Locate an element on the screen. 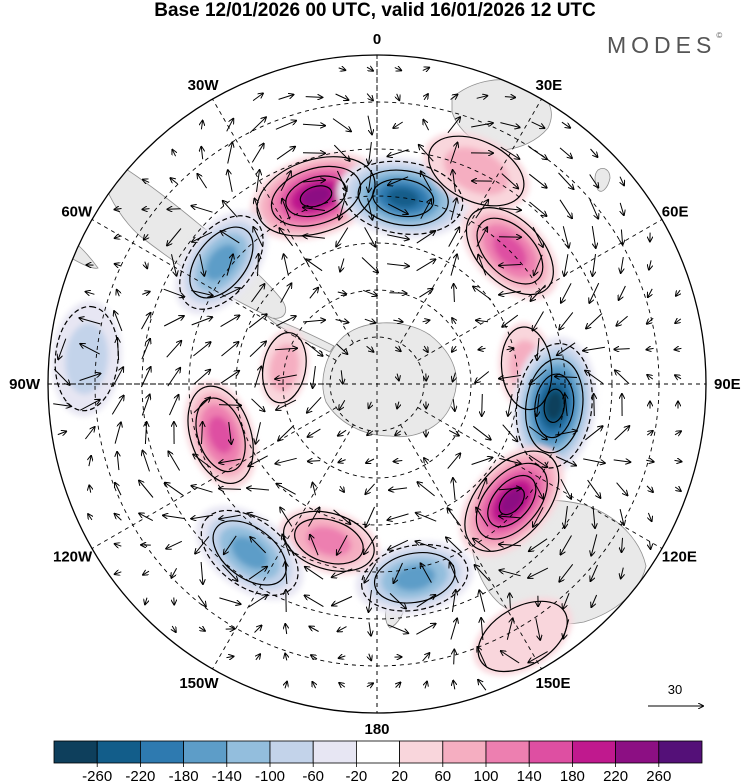 The width and height of the screenshot is (750, 783). longitude-label: 120E is located at coordinates (679, 557).